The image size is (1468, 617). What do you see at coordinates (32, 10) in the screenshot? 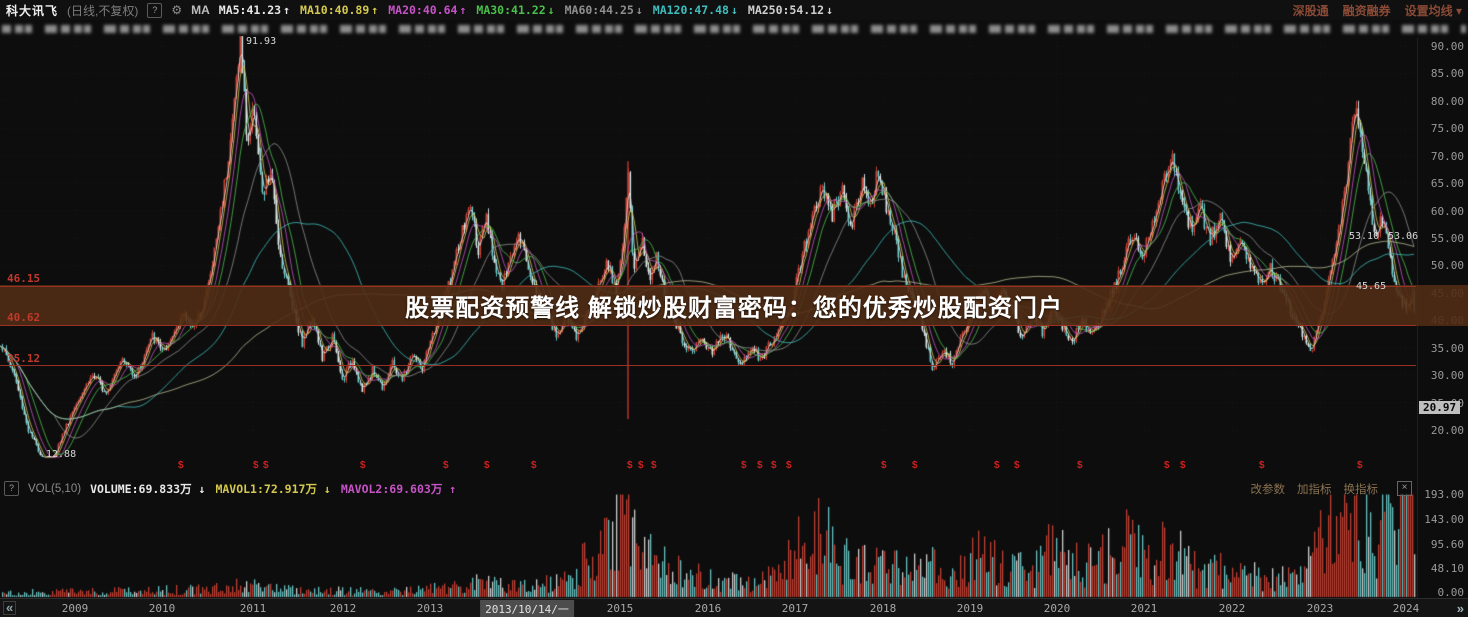
I see `stock-name: 科大讯飞` at bounding box center [32, 10].